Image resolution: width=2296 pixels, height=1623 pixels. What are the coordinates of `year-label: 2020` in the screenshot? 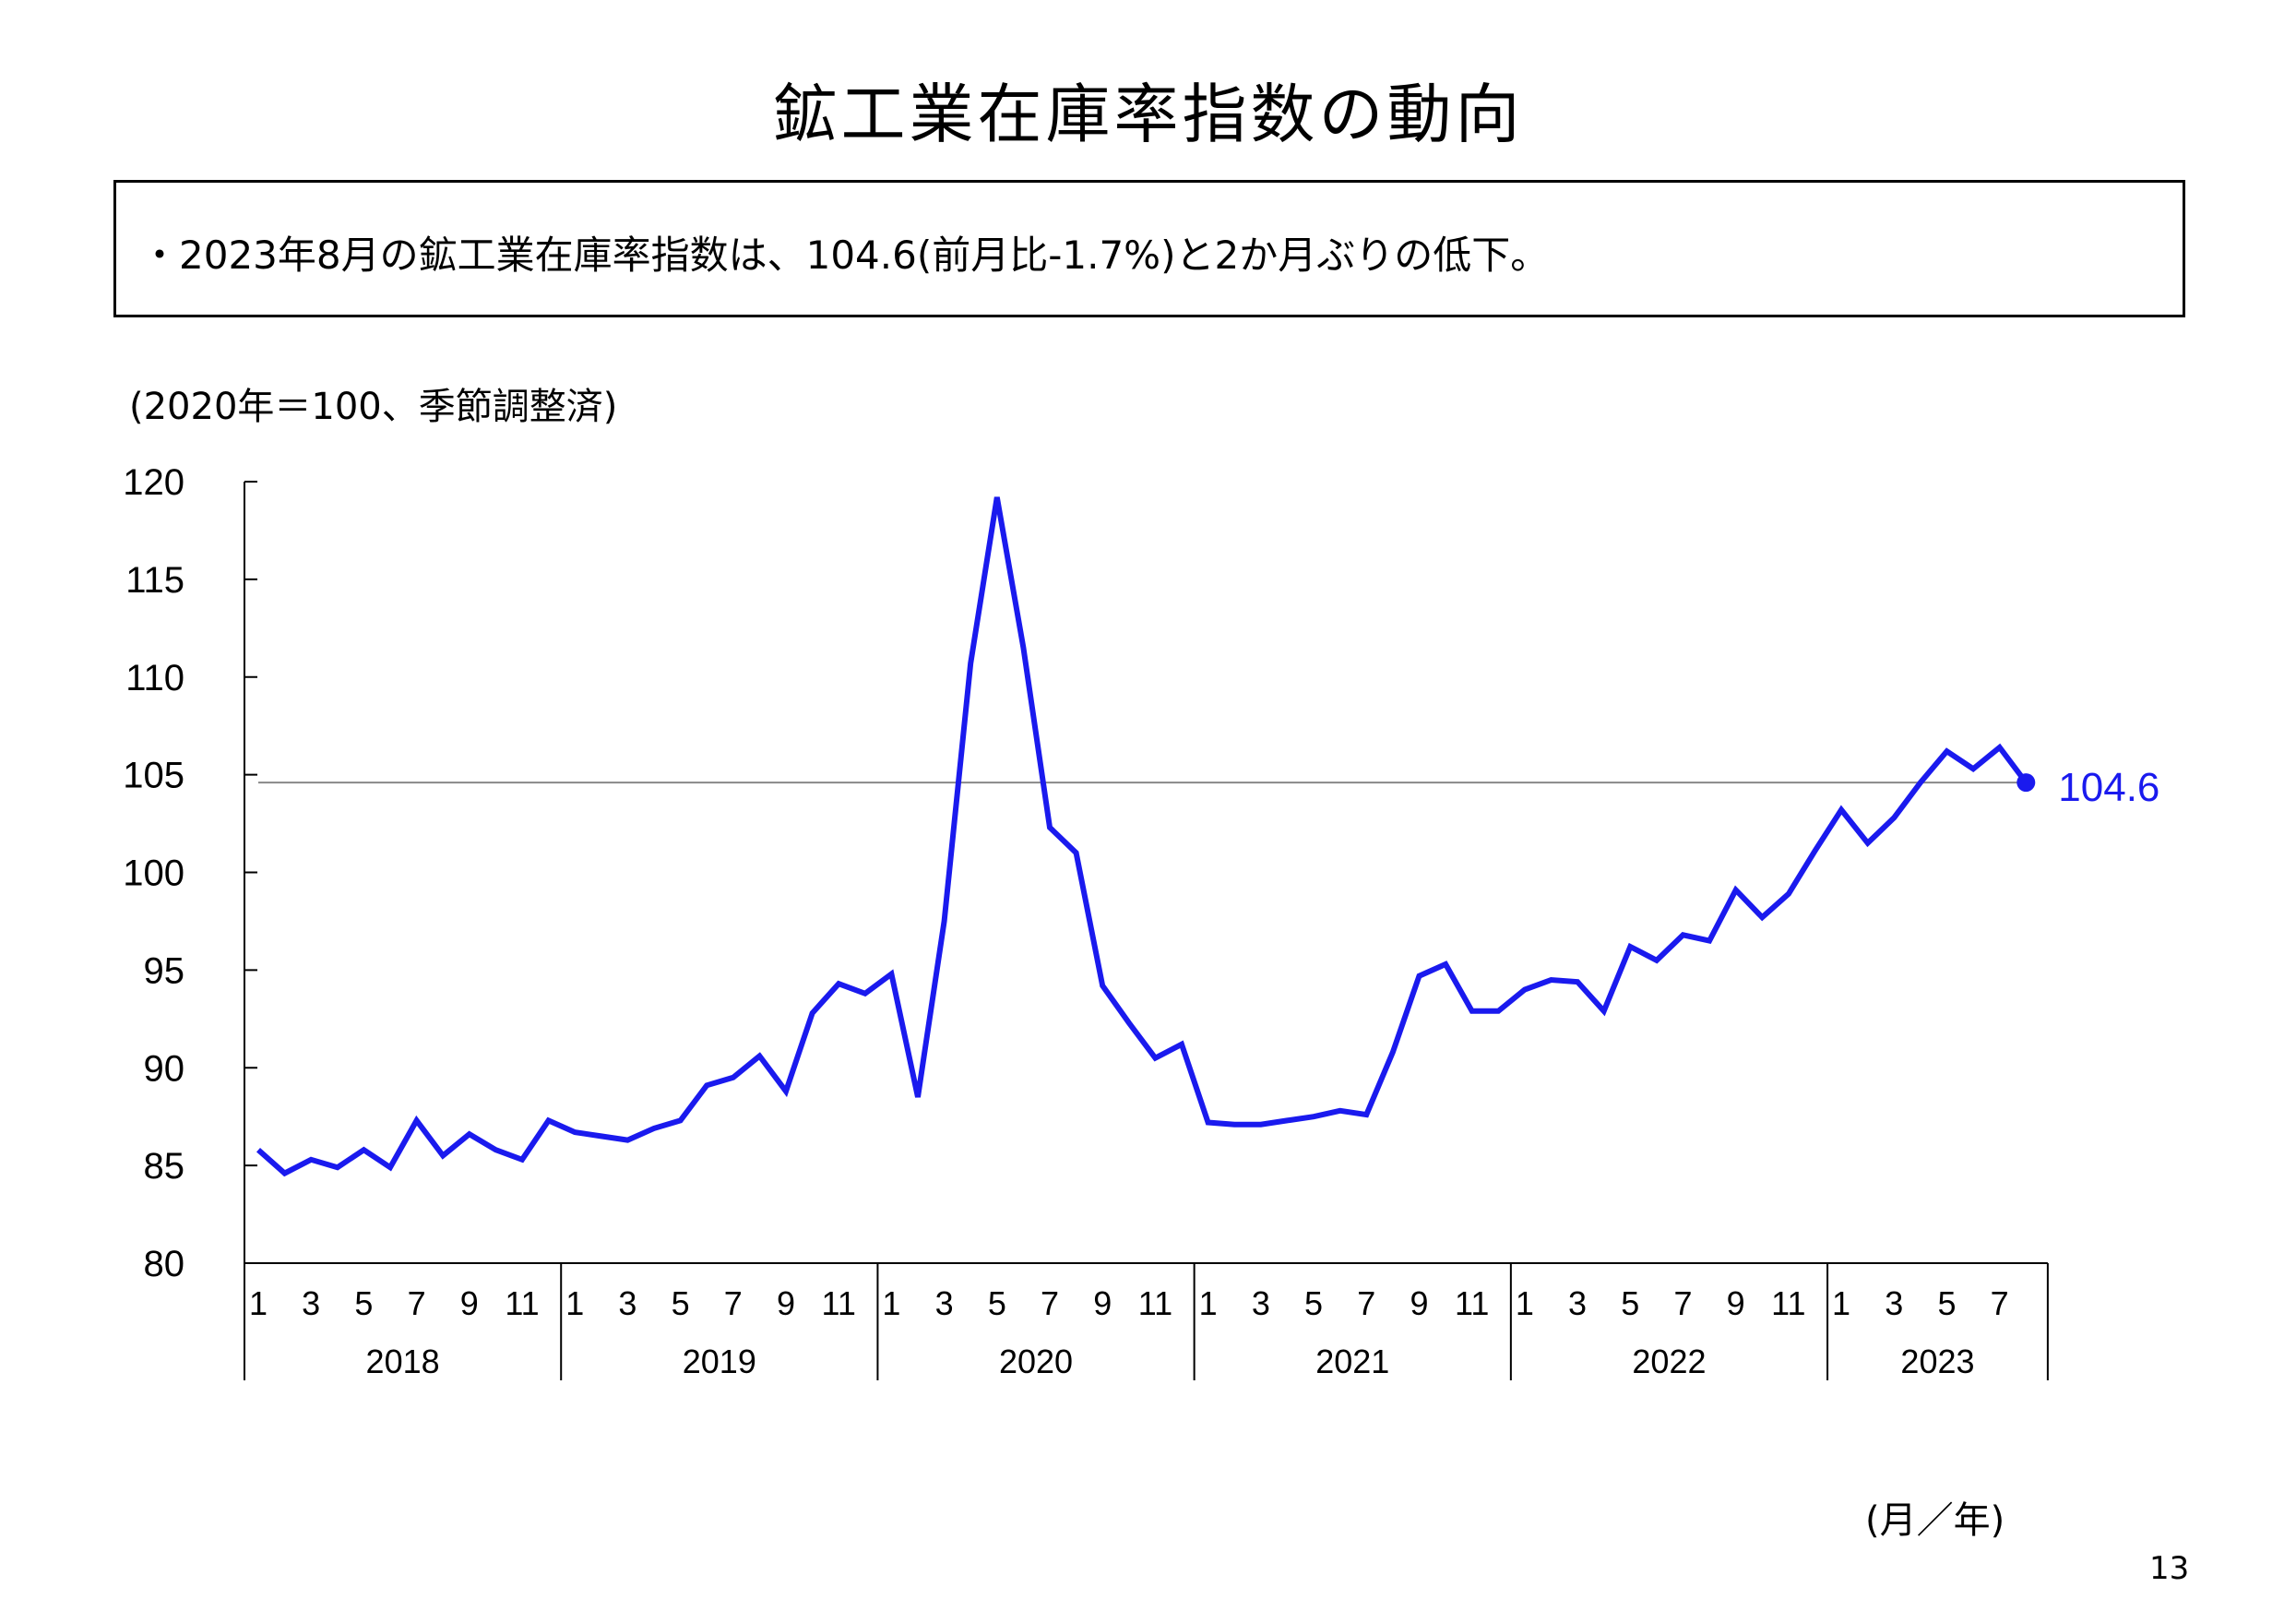 It's located at (1036, 1362).